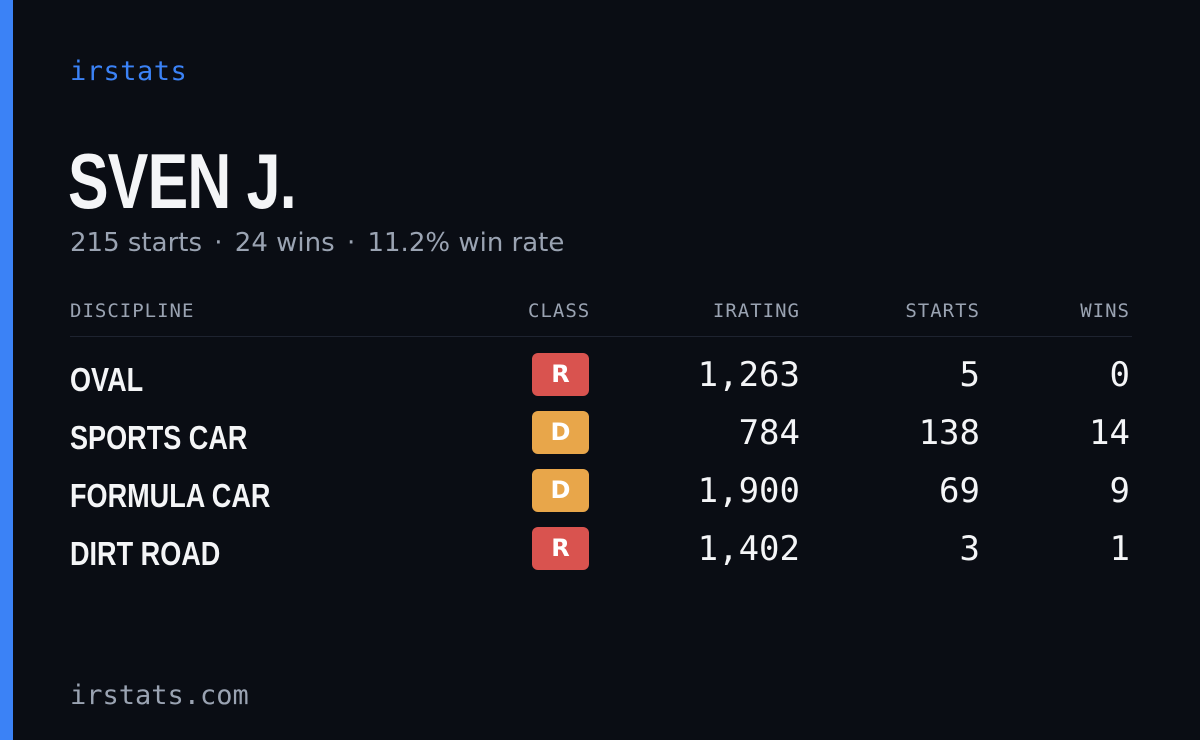 The height and width of the screenshot is (740, 1200). I want to click on brand-logo: irstats, so click(129, 71).